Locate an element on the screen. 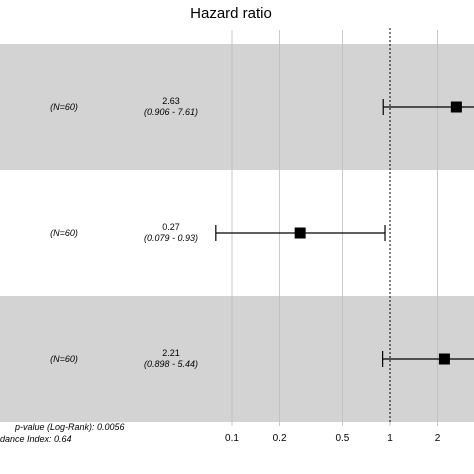  x-tick-label: 0.2 is located at coordinates (280, 438).